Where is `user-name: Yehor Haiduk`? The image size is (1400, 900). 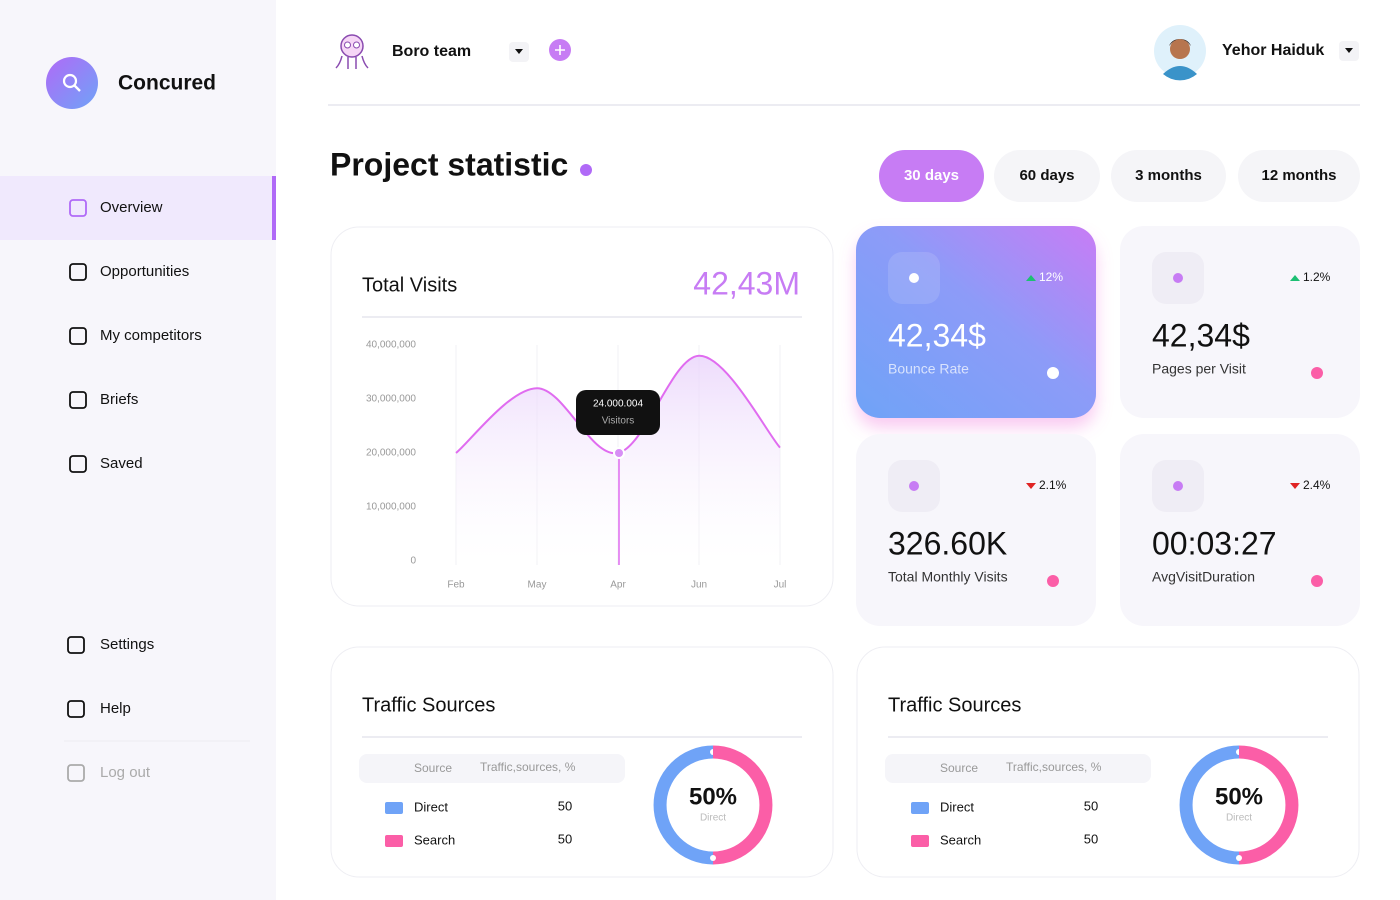
user-name: Yehor Haiduk is located at coordinates (1273, 50).